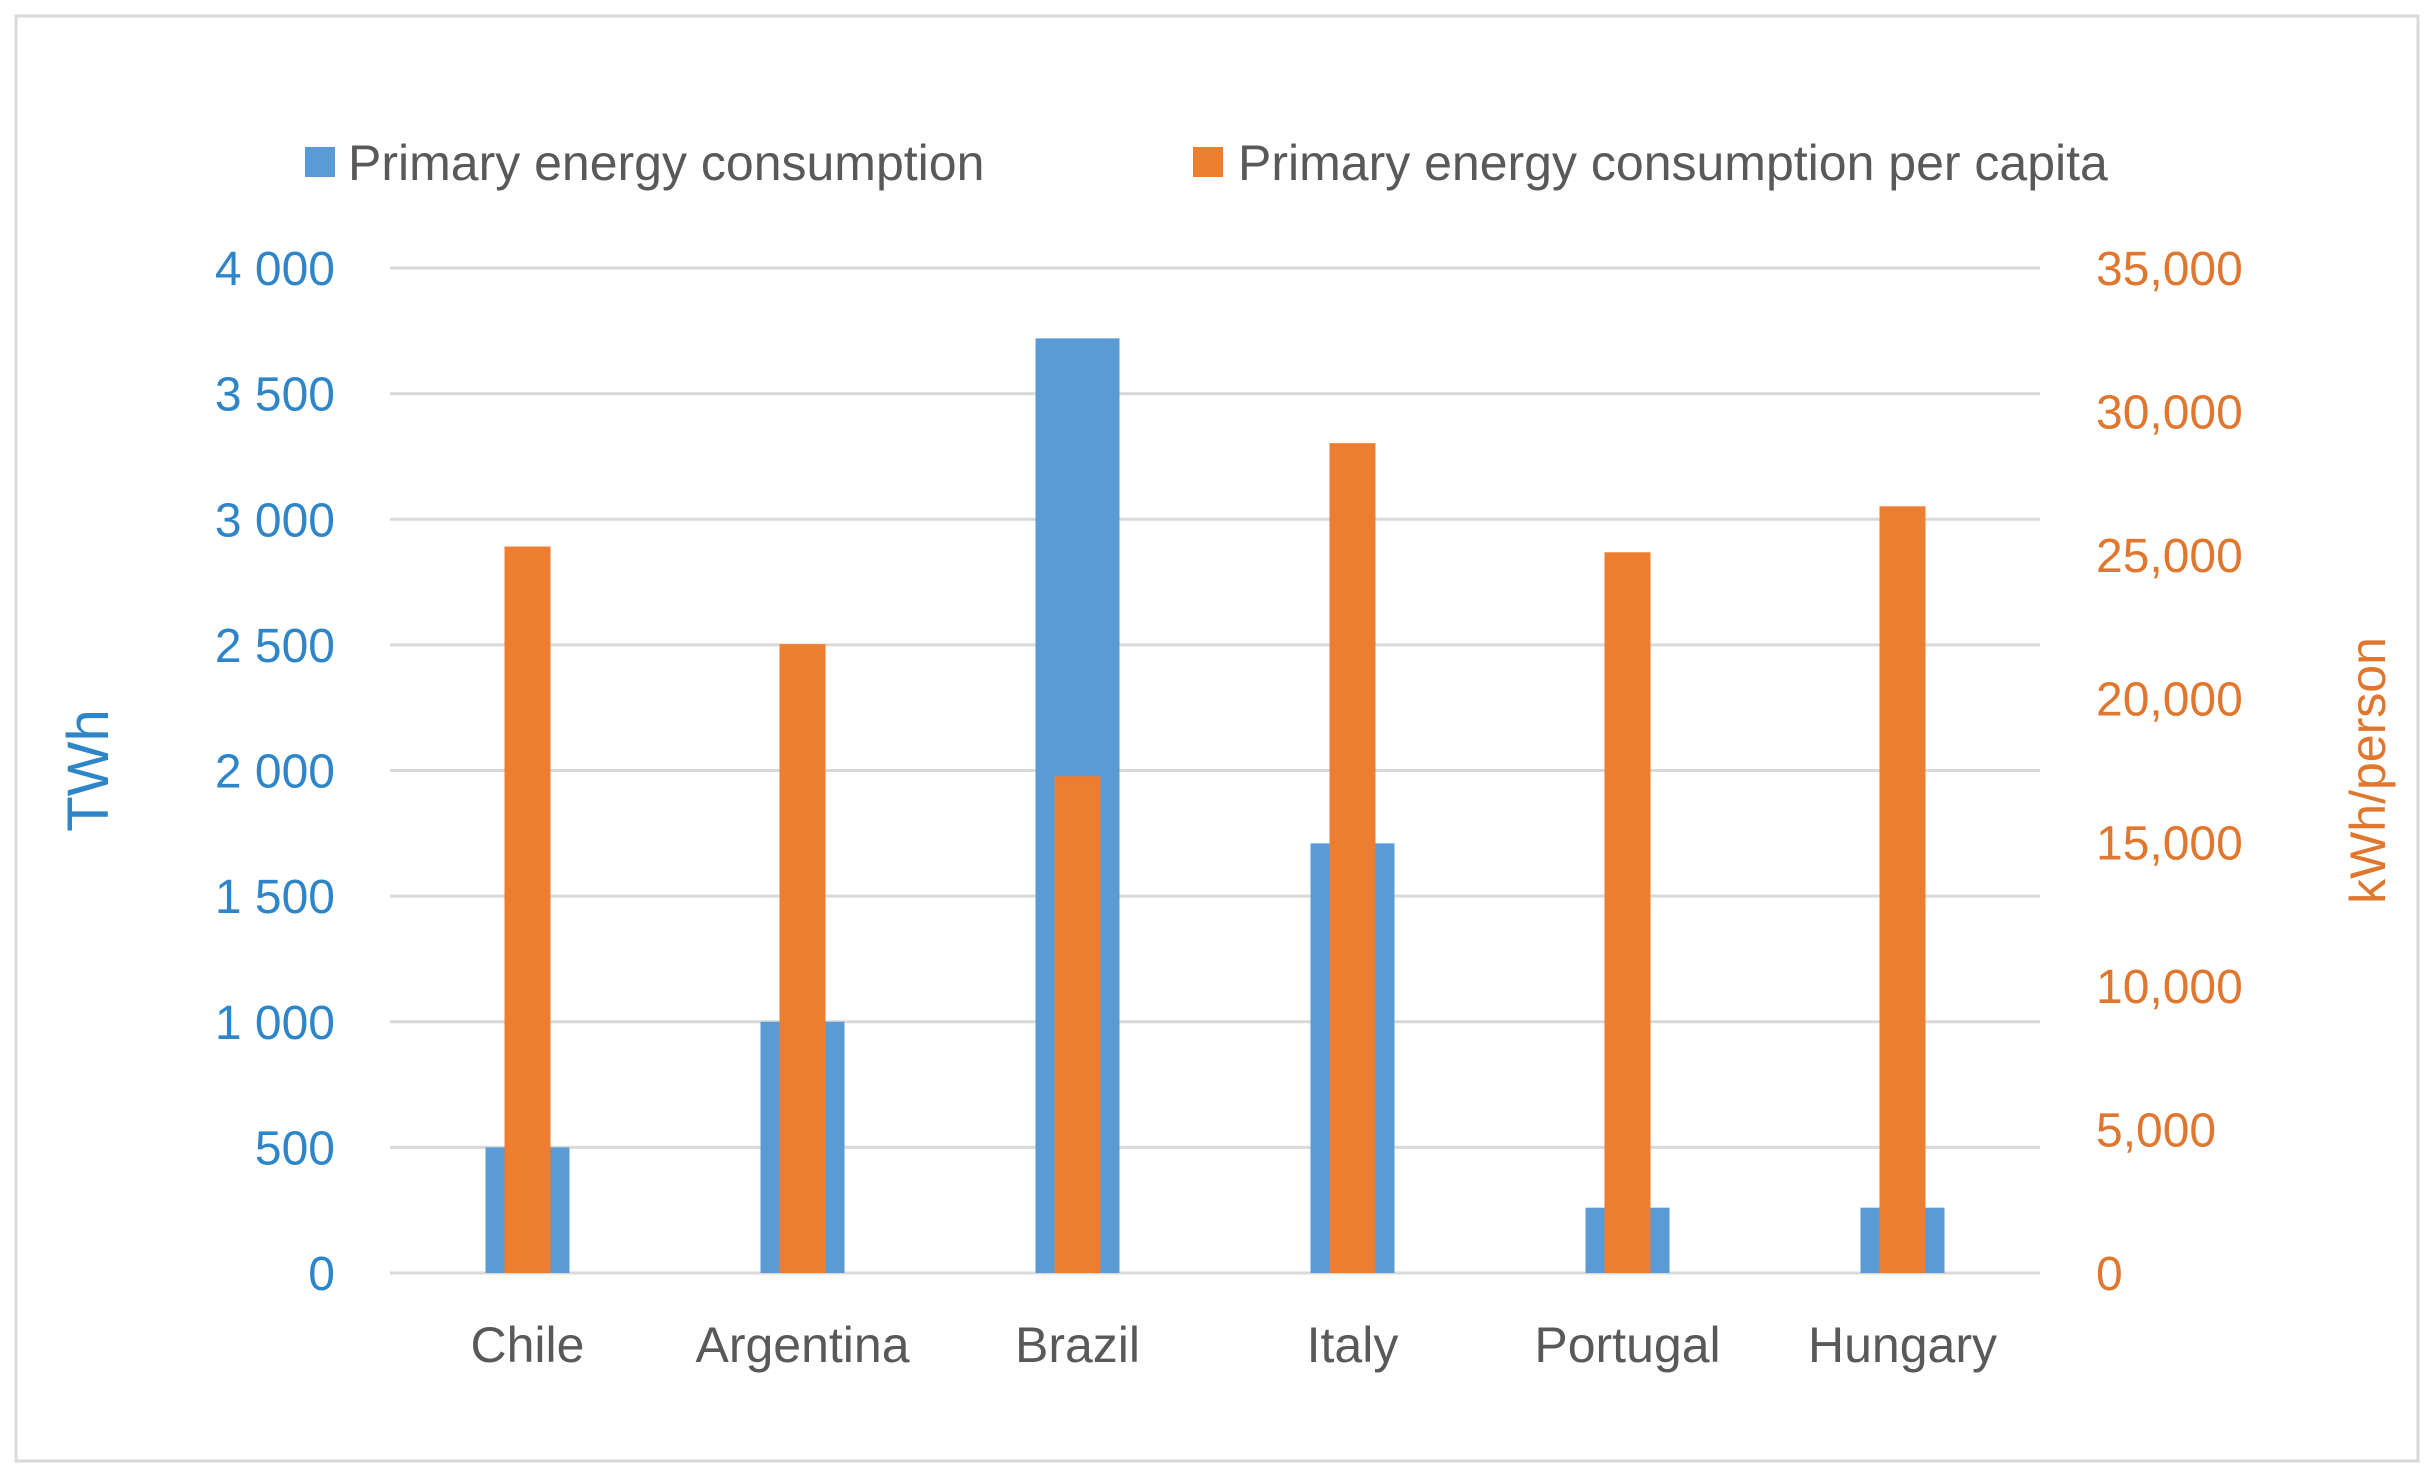 This screenshot has width=2434, height=1482. I want to click on left-tick-label-3: 1 500, so click(275, 897).